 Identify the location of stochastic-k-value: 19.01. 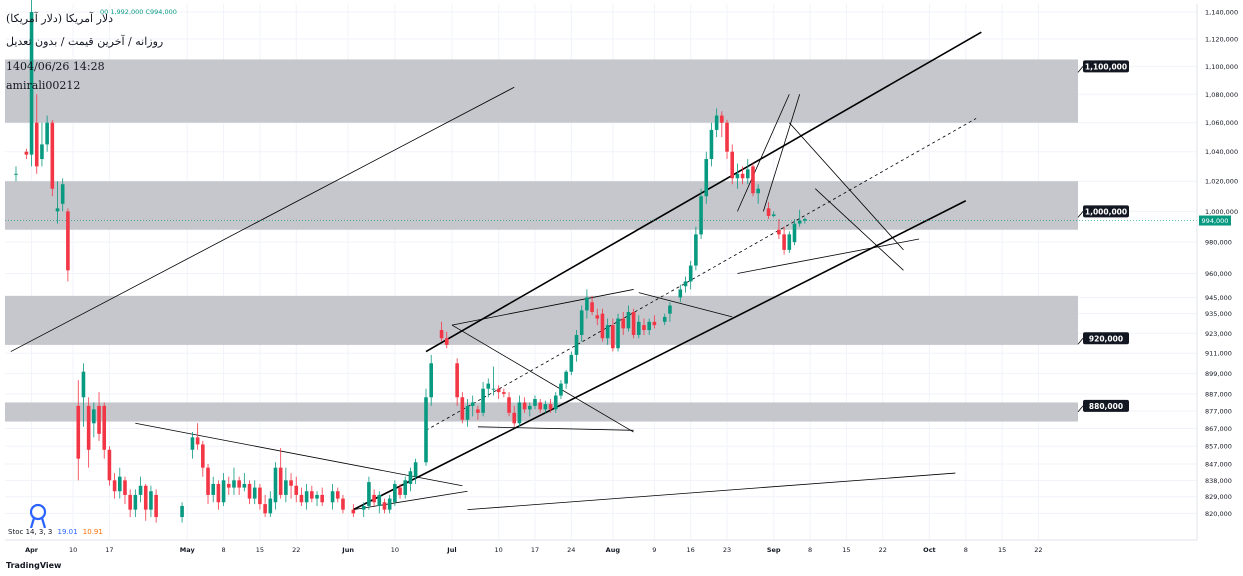
(67, 532).